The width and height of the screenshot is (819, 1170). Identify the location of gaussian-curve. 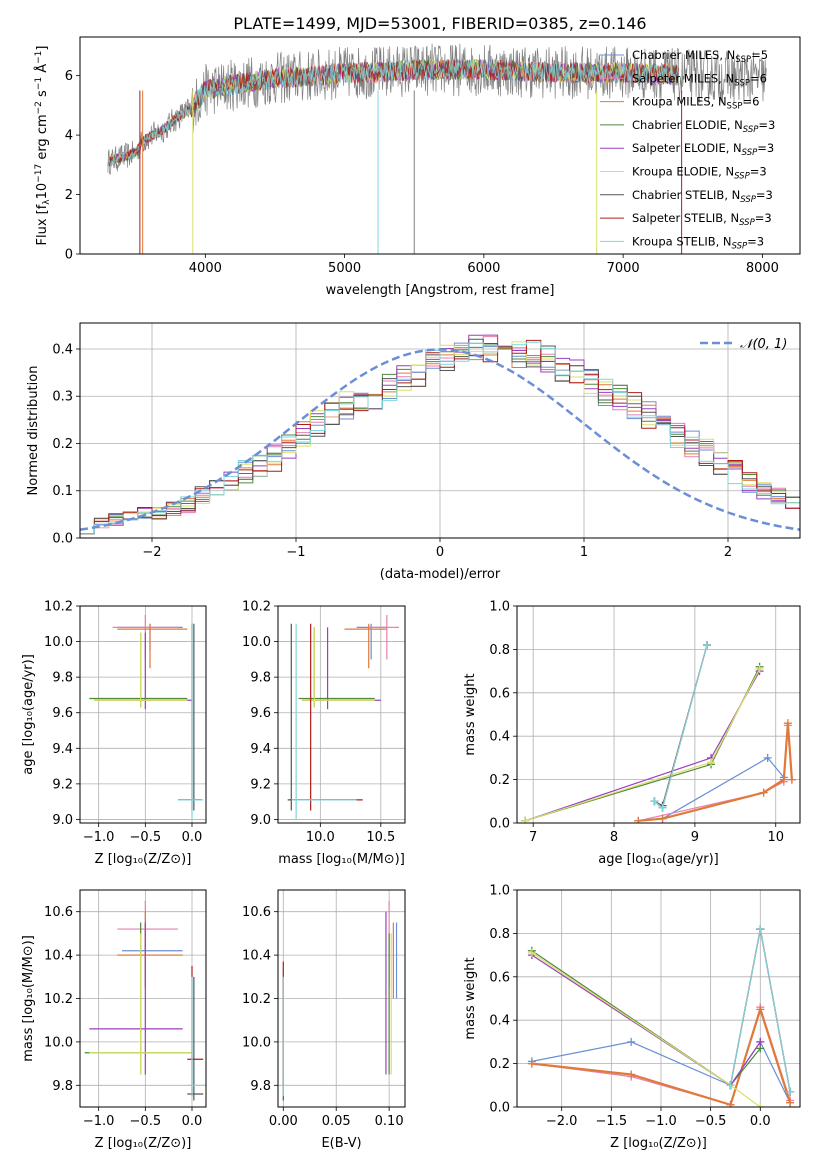
(440, 439).